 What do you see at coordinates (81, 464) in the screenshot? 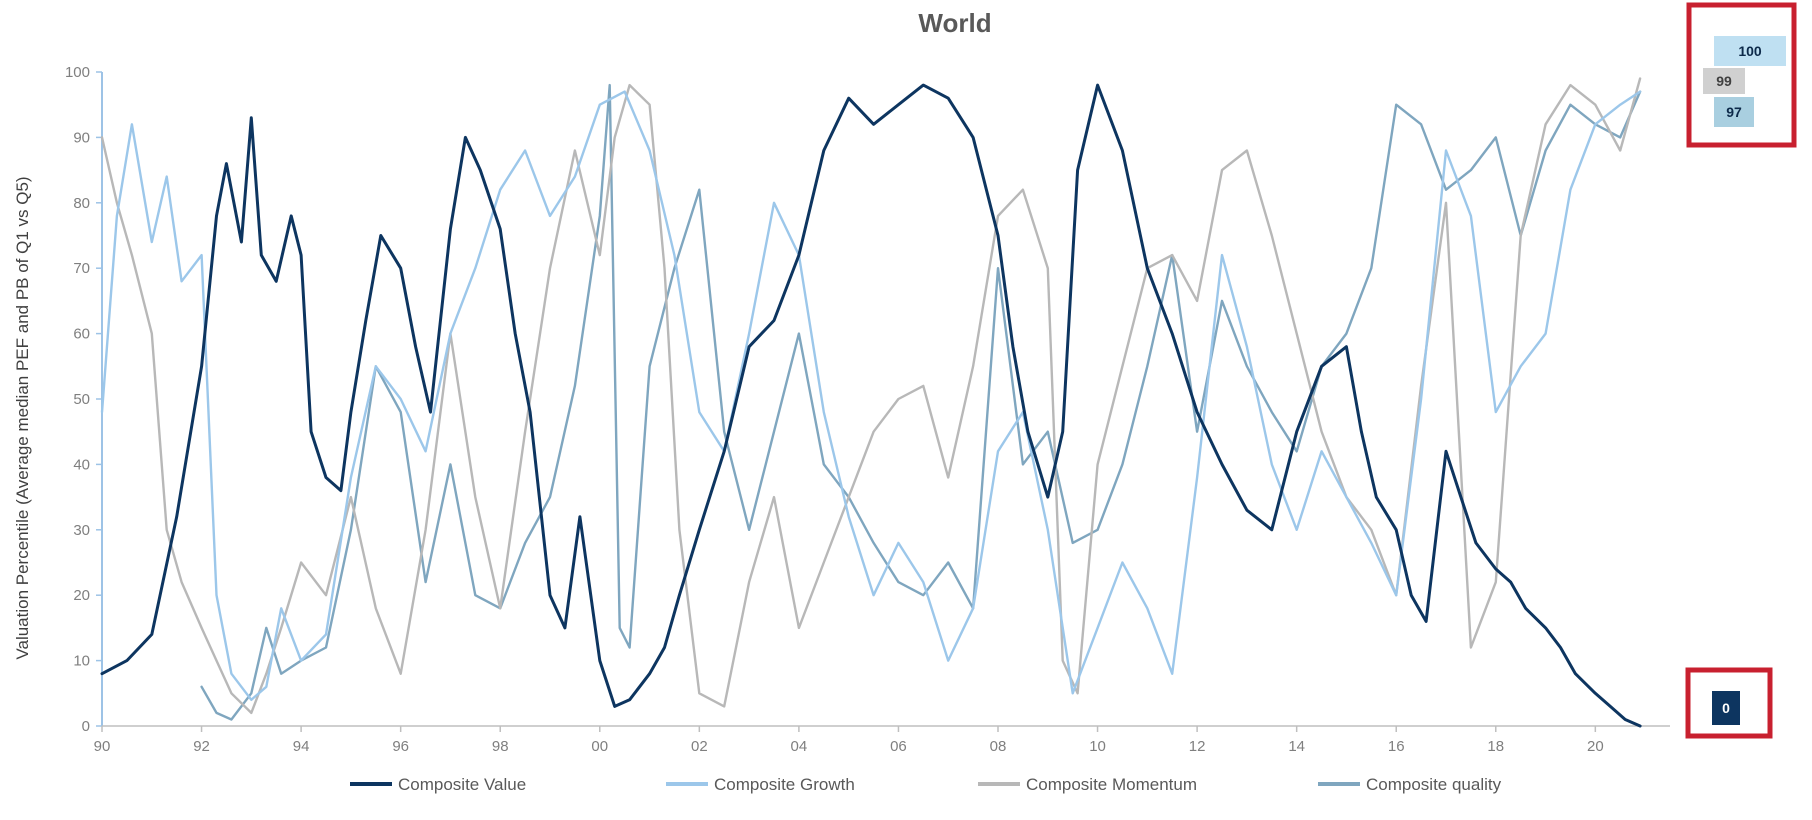
I see `y-tick-label: 40` at bounding box center [81, 464].